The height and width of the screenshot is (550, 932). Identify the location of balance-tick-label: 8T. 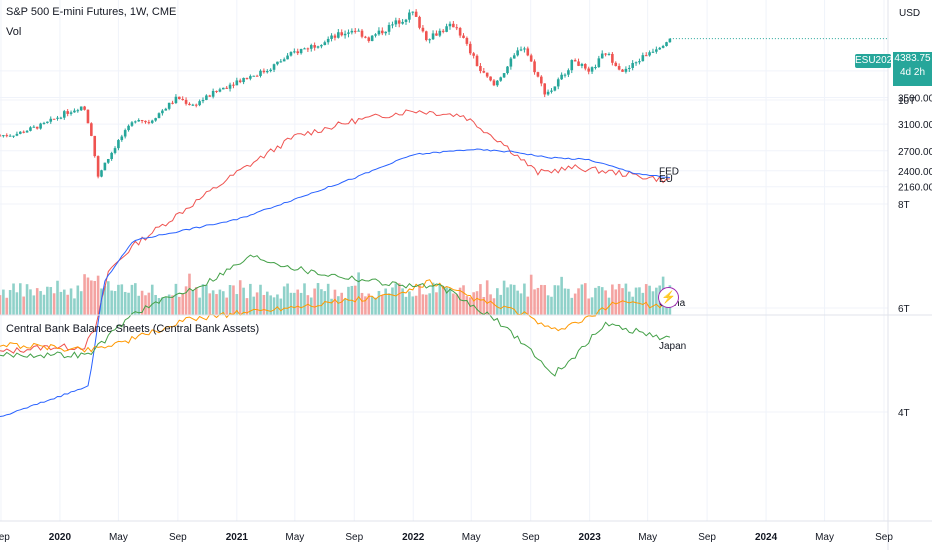
(904, 205).